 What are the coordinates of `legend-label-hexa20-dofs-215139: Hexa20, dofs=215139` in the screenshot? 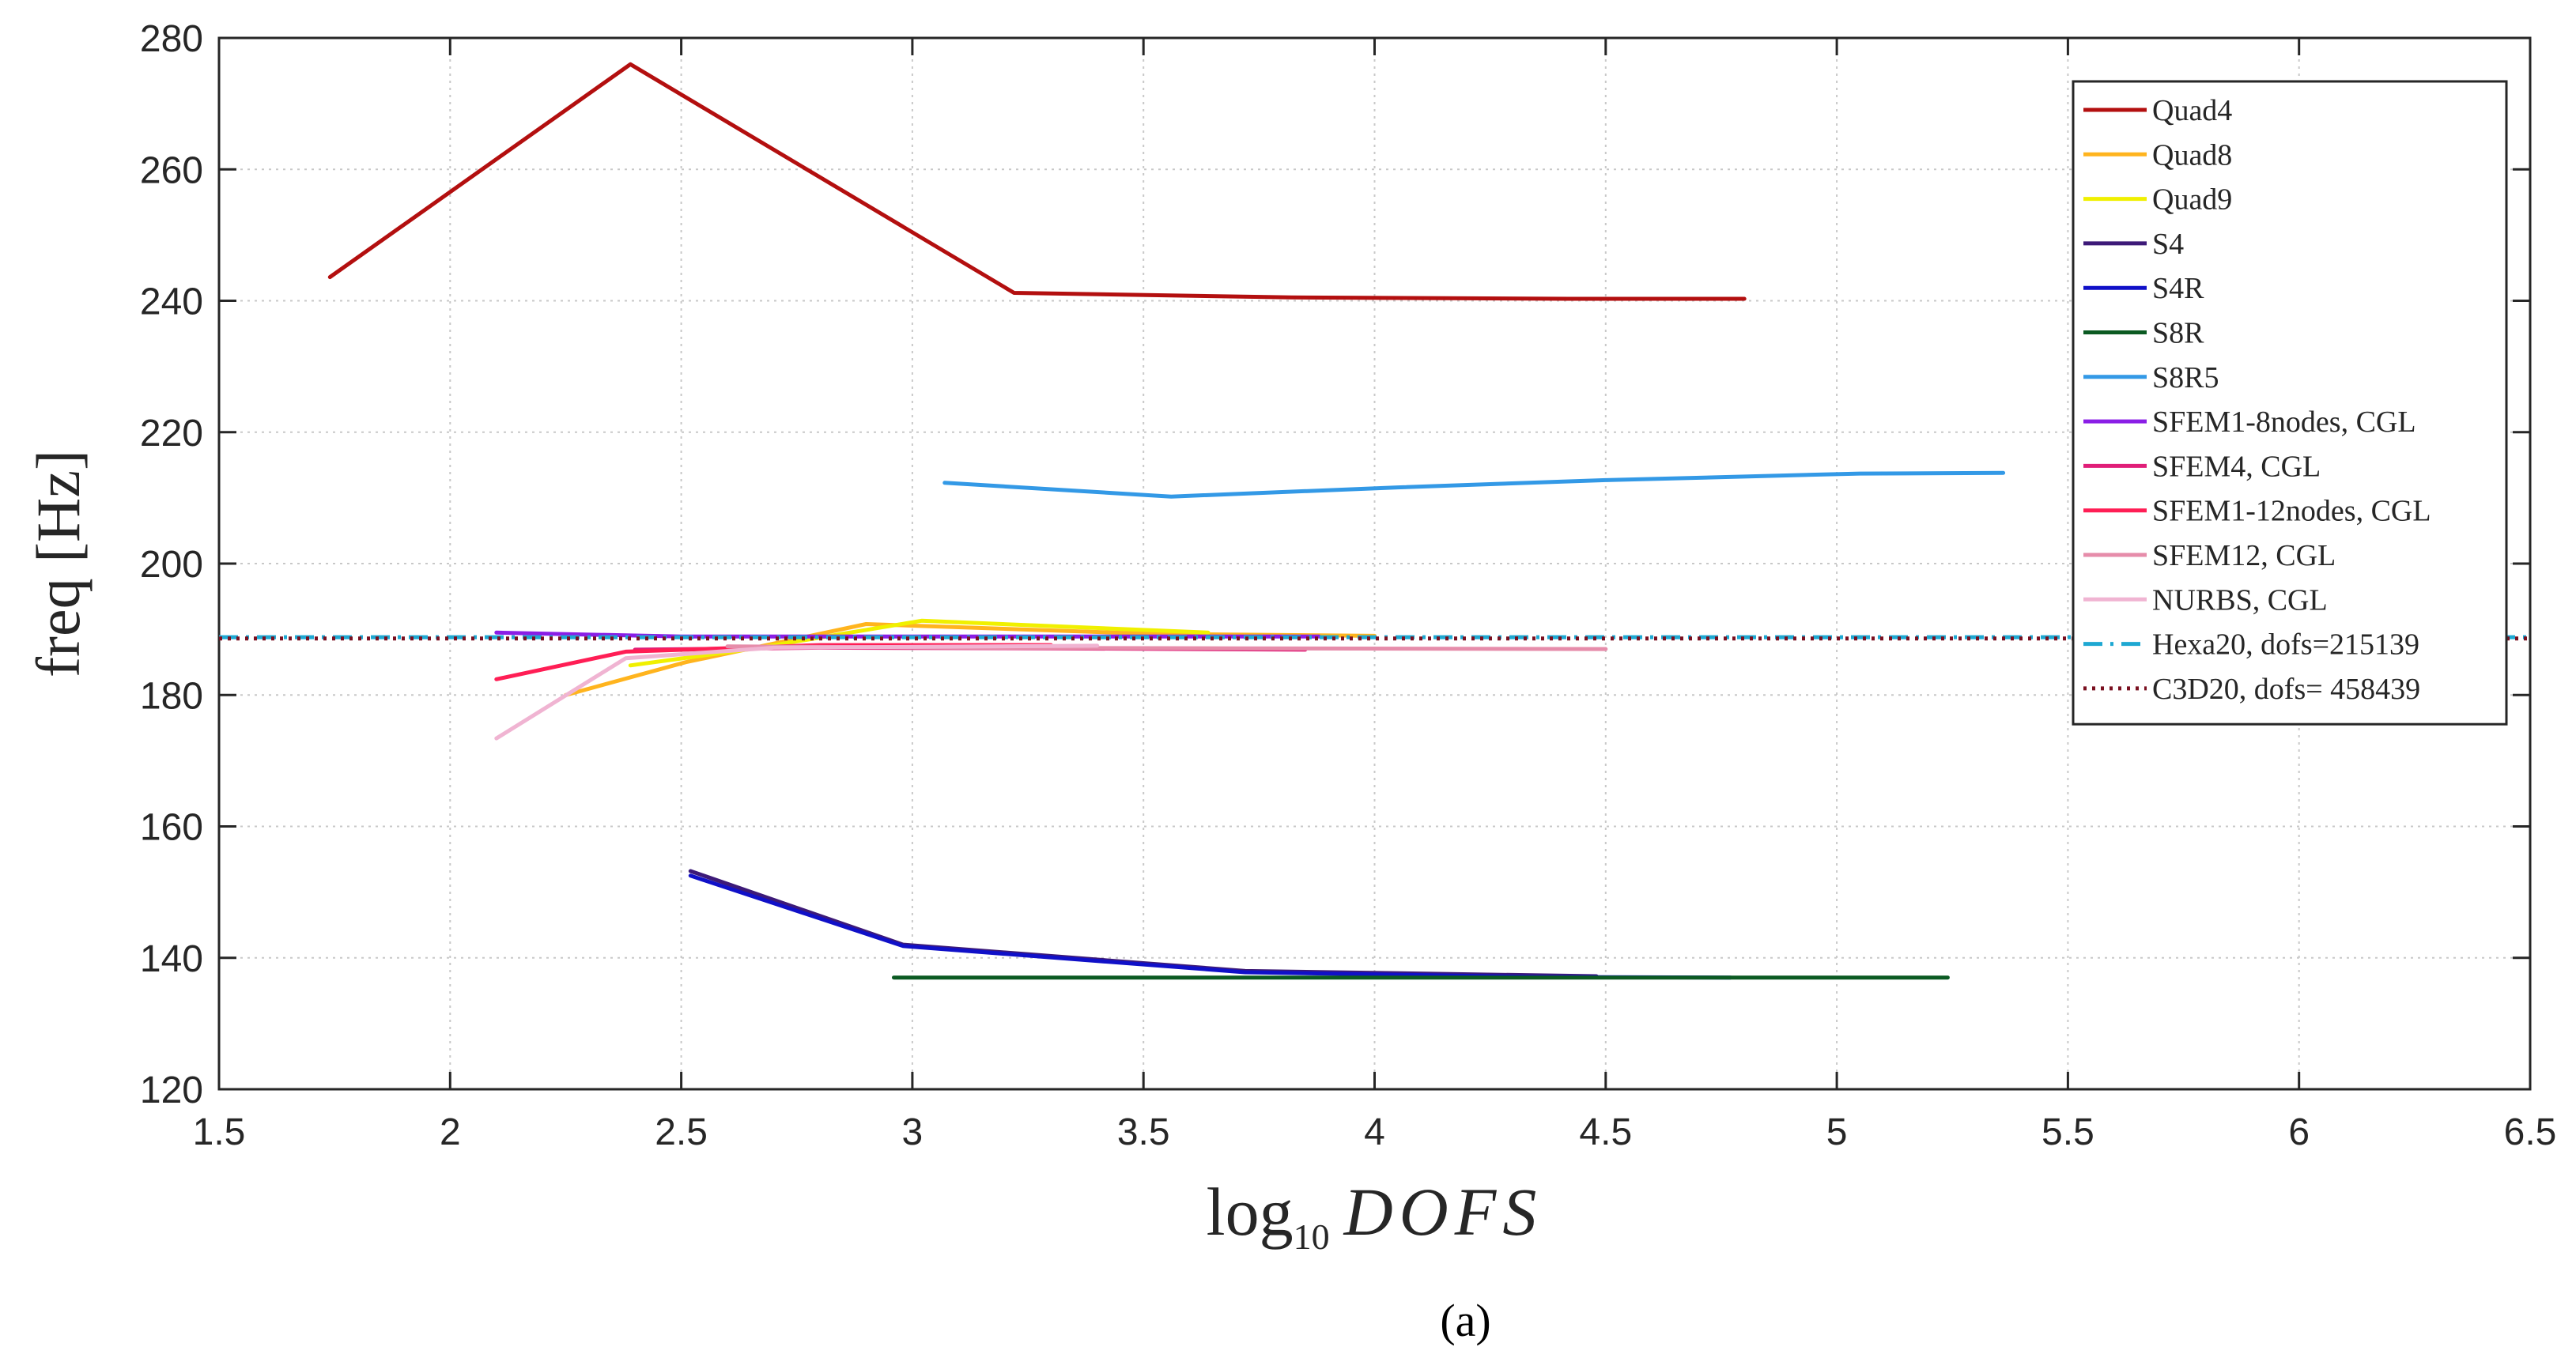 It's located at (2285, 645).